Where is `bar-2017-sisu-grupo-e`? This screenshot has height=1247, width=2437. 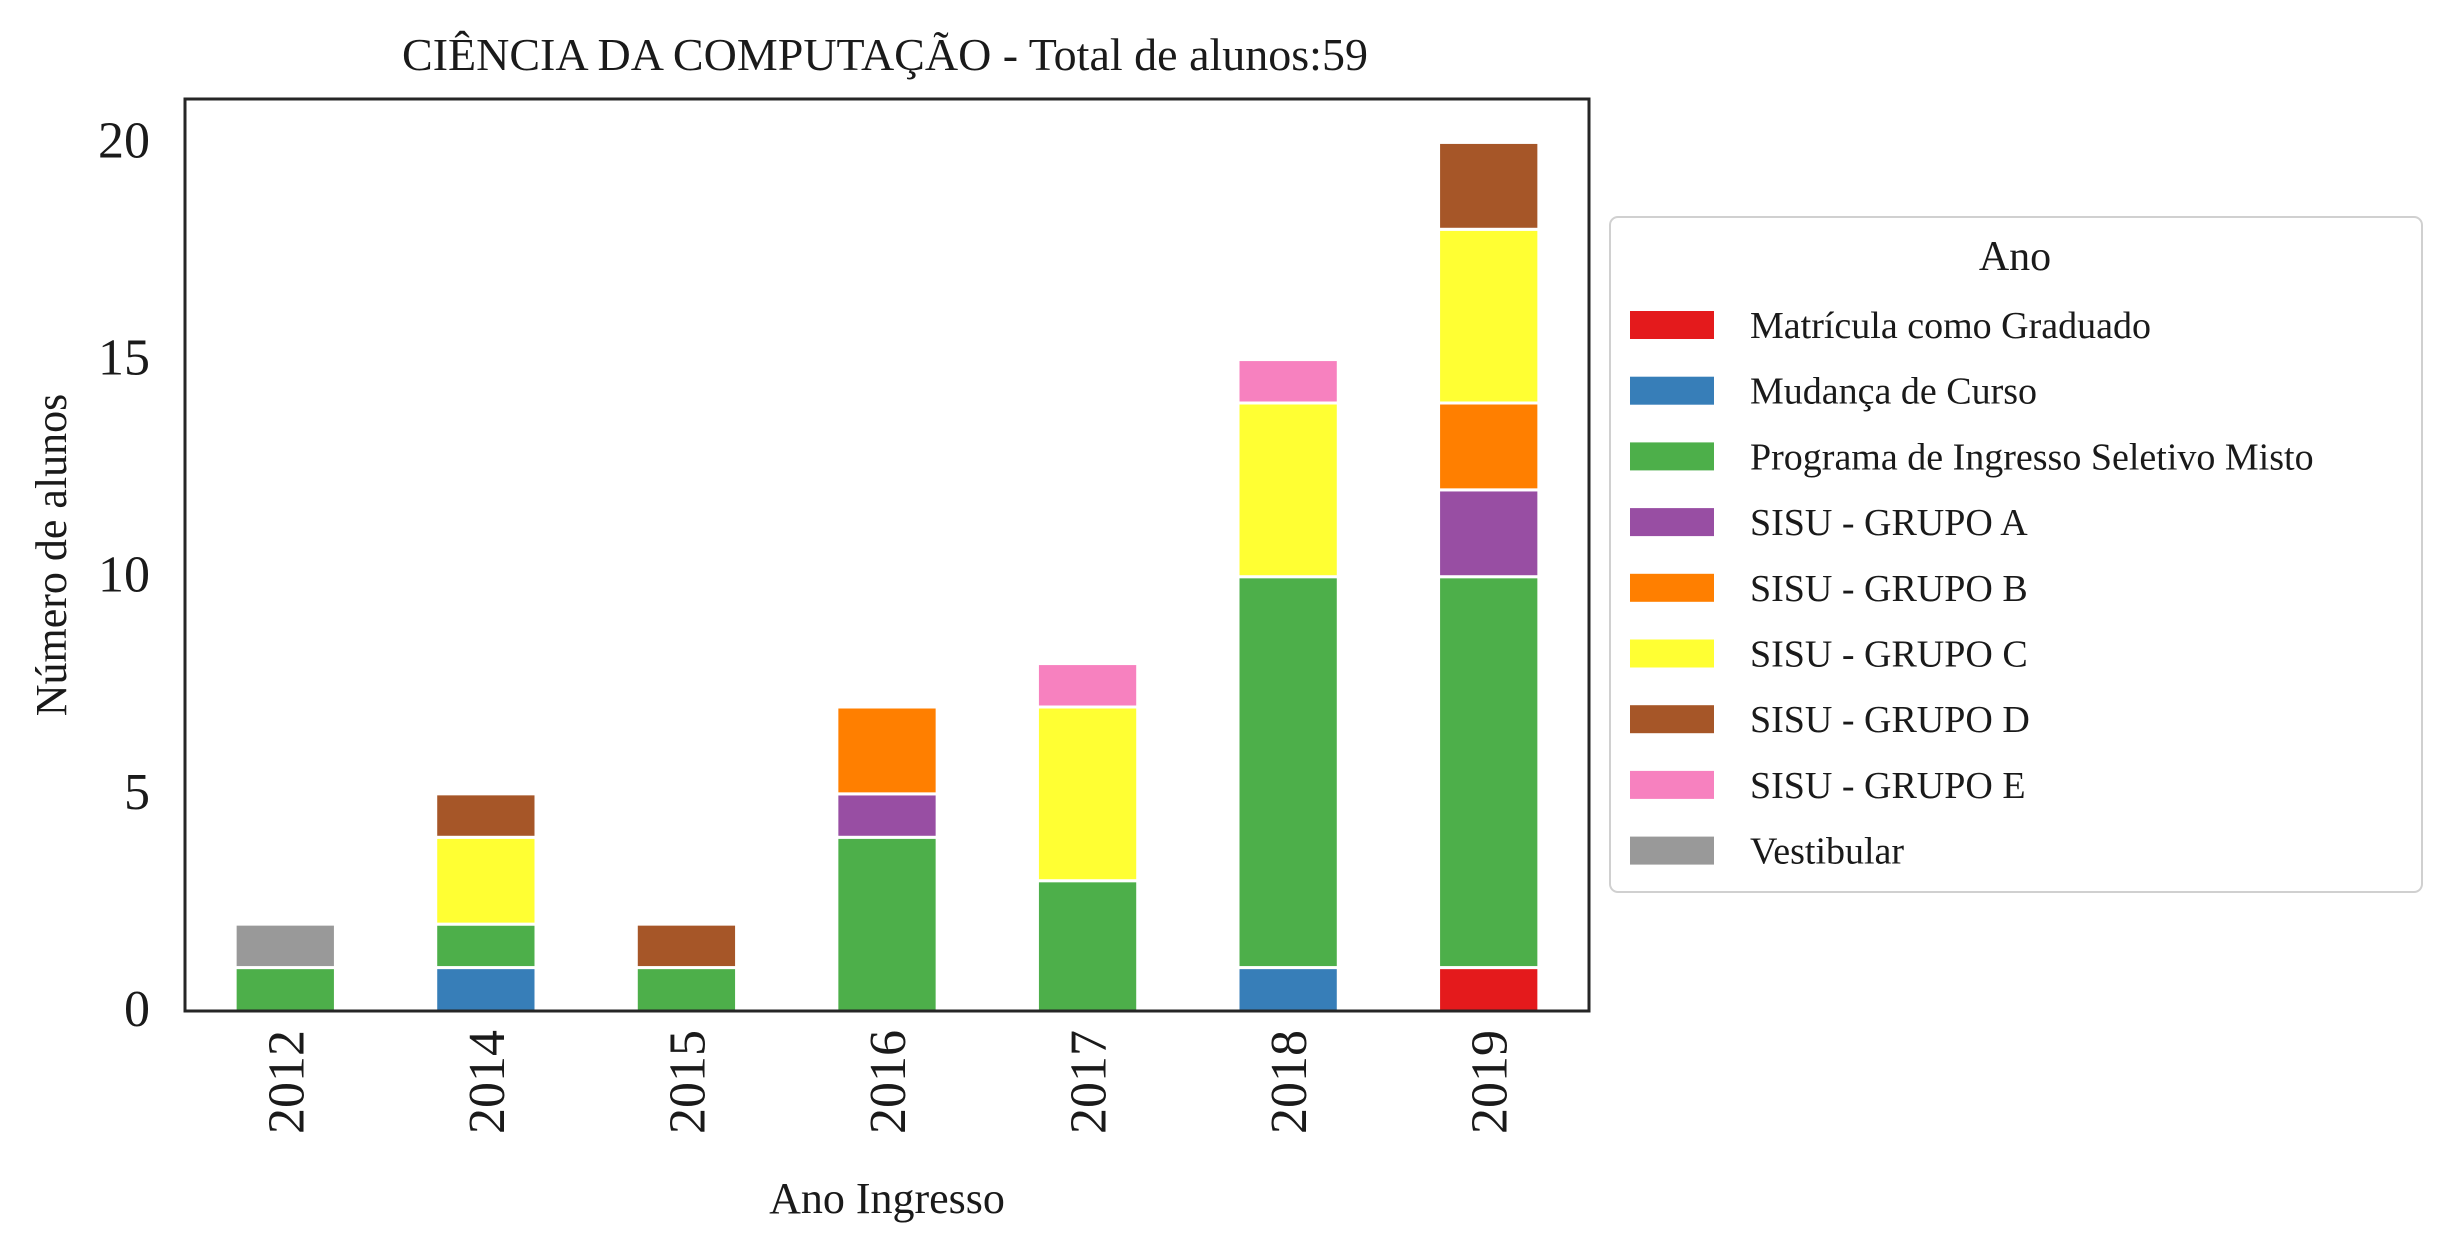
bar-2017-sisu-grupo-e is located at coordinates (1087, 685).